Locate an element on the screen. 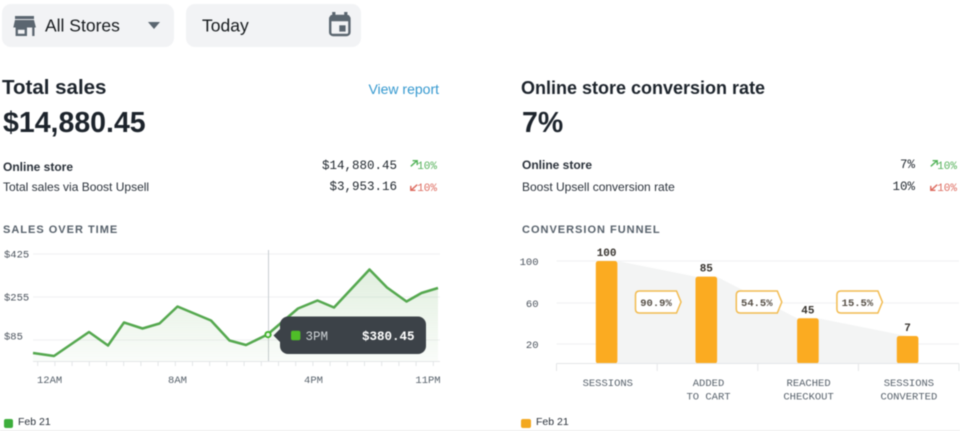 Image resolution: width=960 pixels, height=431 pixels. svg-text: 15.5% is located at coordinates (858, 304).